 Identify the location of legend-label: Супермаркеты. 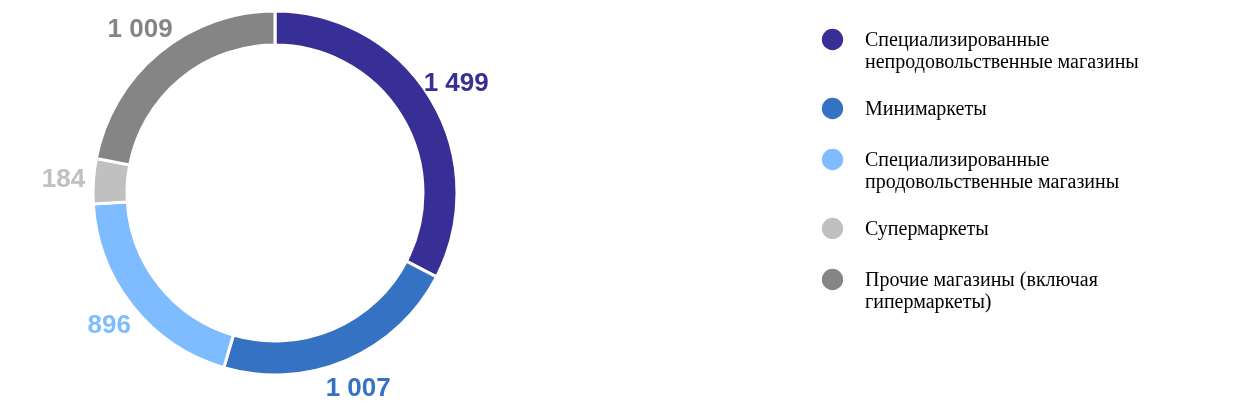
(927, 228).